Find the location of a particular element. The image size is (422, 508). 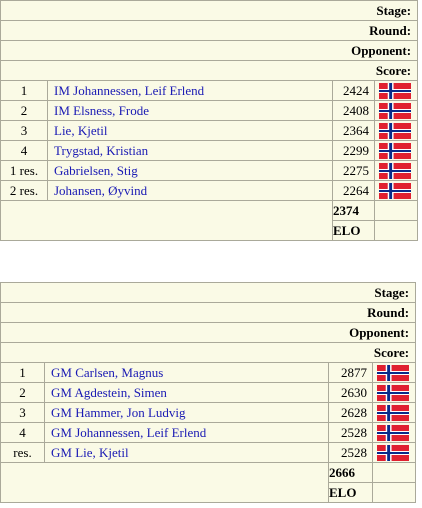

player-name-link: GM Hammer, Jon Ludvig is located at coordinates (186, 412).